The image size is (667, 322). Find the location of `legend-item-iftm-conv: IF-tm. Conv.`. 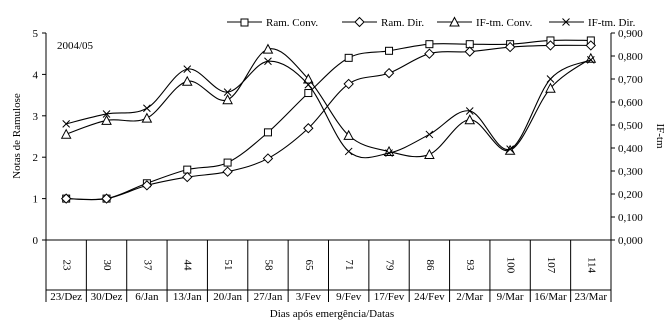

legend-item-iftm-conv: IF-tm. Conv. is located at coordinates (485, 22).